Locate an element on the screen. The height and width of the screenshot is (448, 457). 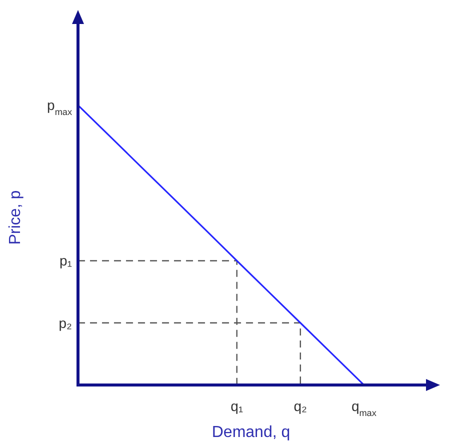
x-tick-label: q₂ is located at coordinates (301, 406).